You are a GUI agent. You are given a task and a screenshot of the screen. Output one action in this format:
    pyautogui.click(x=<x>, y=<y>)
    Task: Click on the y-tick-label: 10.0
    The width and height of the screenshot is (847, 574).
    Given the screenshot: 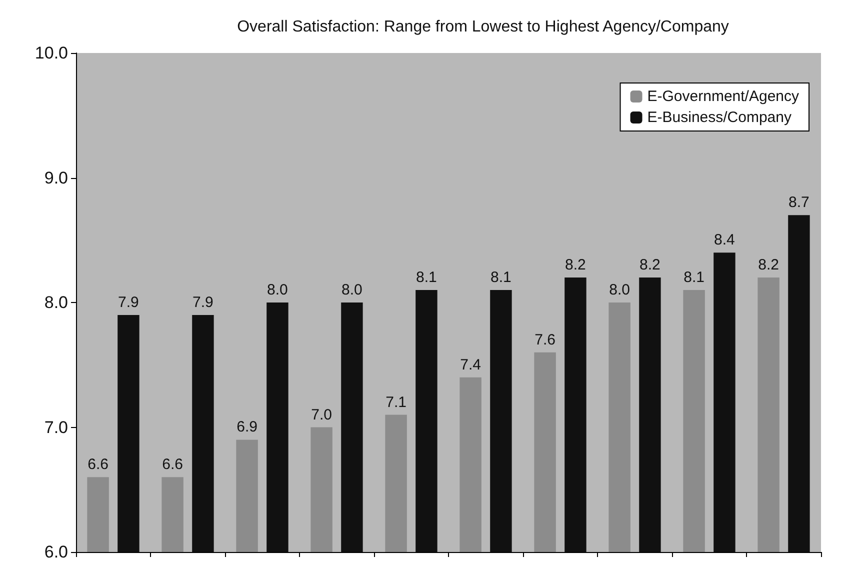 What is the action you would take?
    pyautogui.click(x=51, y=53)
    